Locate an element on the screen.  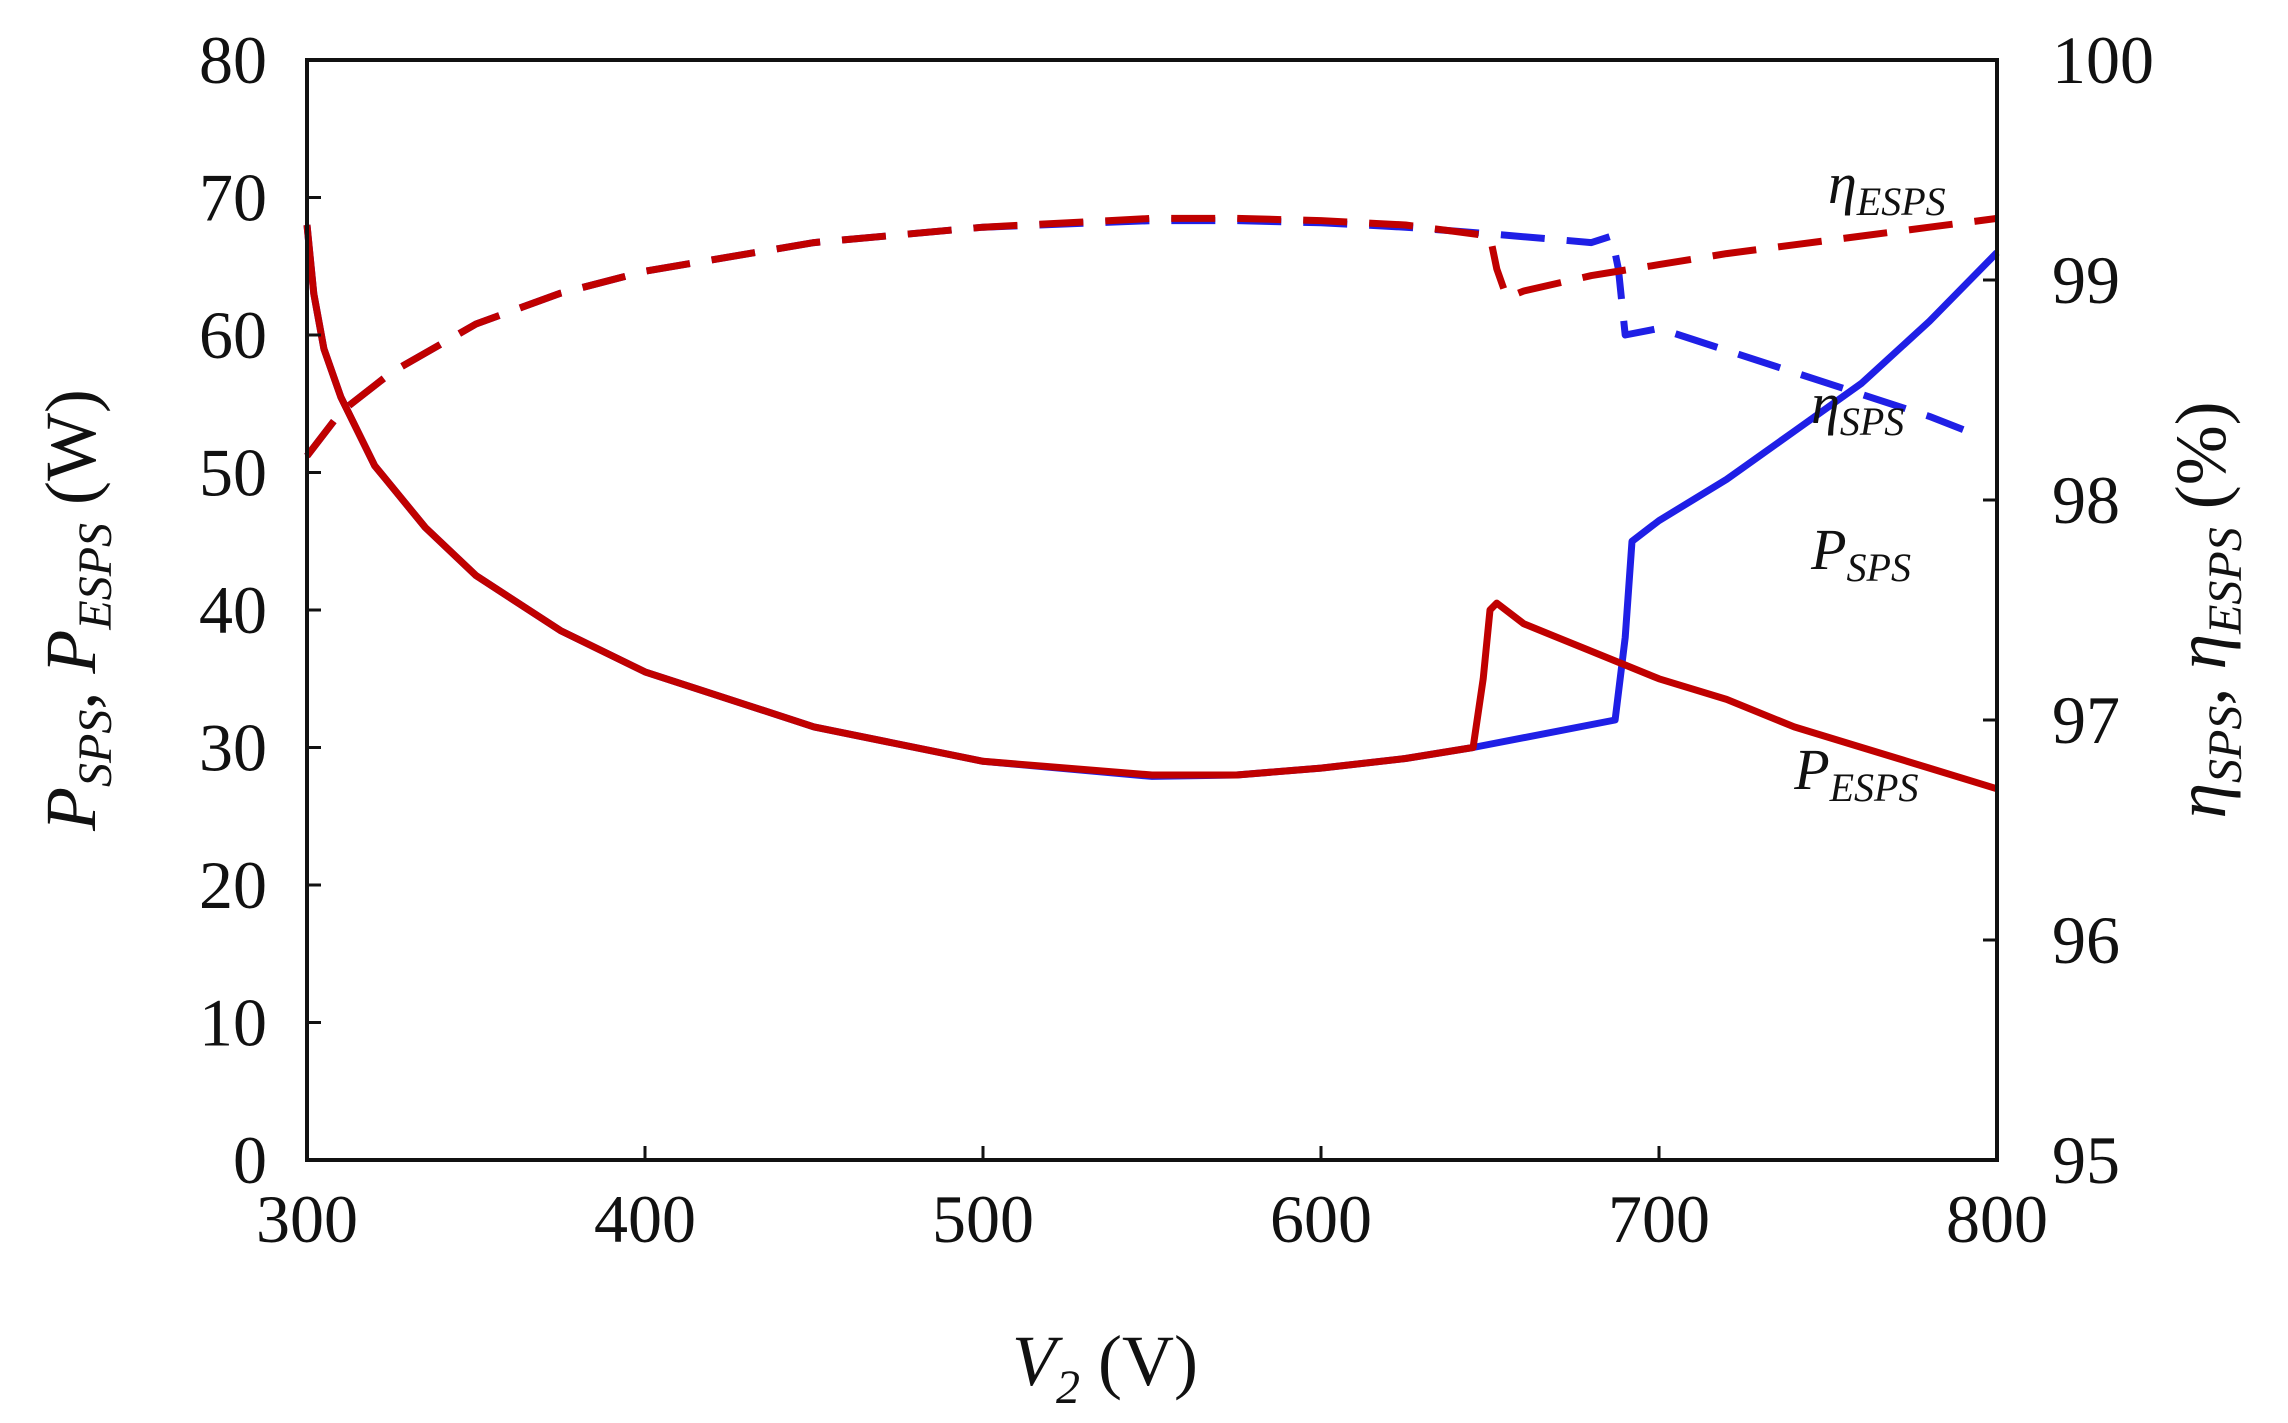
p-sps-label: PSPS is located at coordinates (1860, 553).